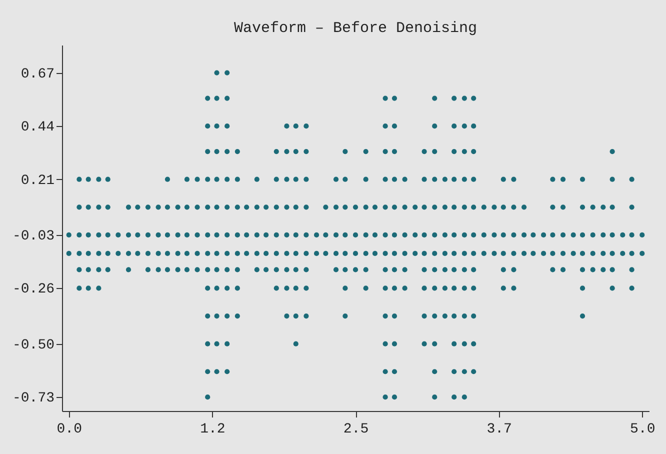 The image size is (666, 454). What do you see at coordinates (37, 180) in the screenshot?
I see `y-tick-label: 0.21` at bounding box center [37, 180].